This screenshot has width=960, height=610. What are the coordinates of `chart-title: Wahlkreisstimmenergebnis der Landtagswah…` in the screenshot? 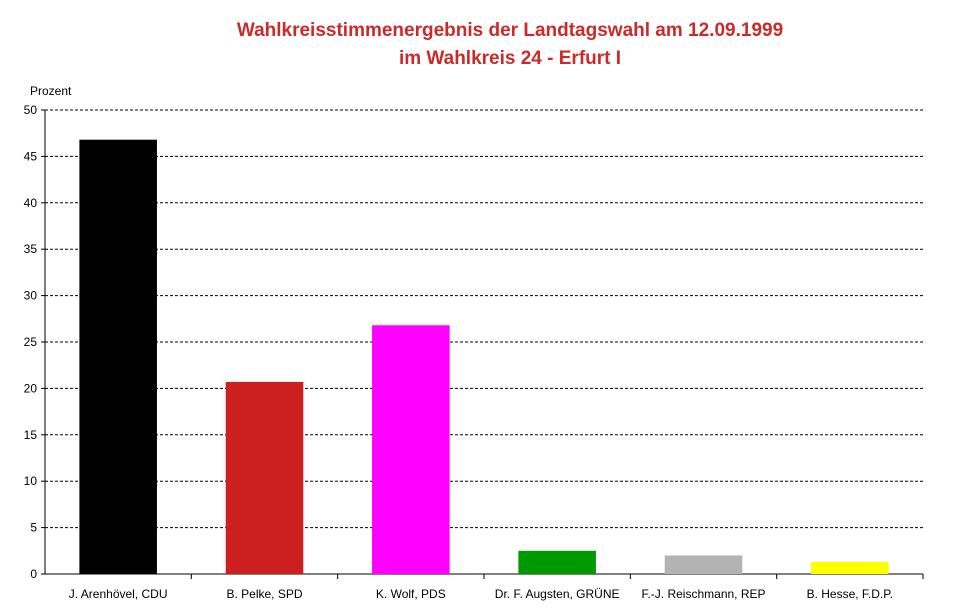 It's located at (510, 30).